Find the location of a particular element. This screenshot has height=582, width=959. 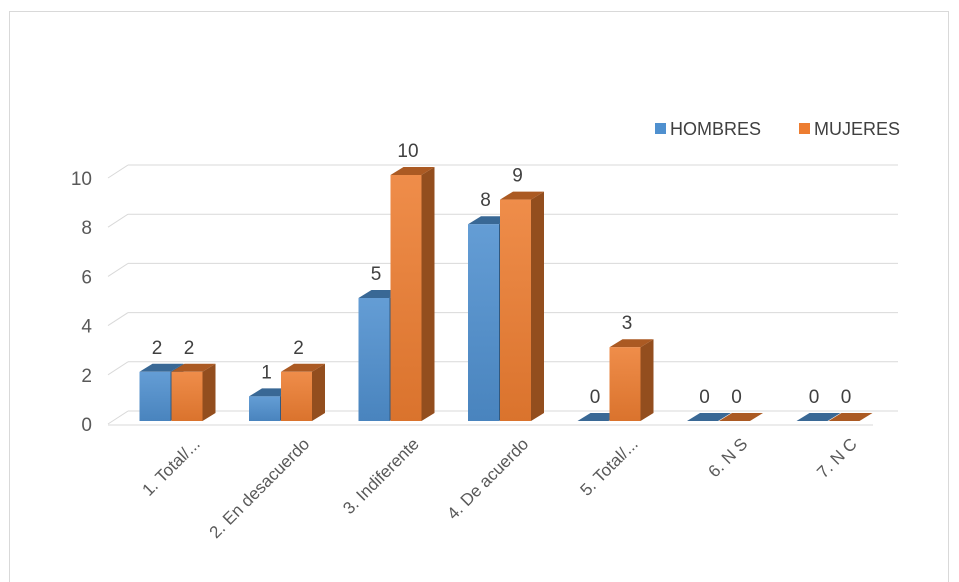

data-label-hombres-6: 0 is located at coordinates (704, 397).